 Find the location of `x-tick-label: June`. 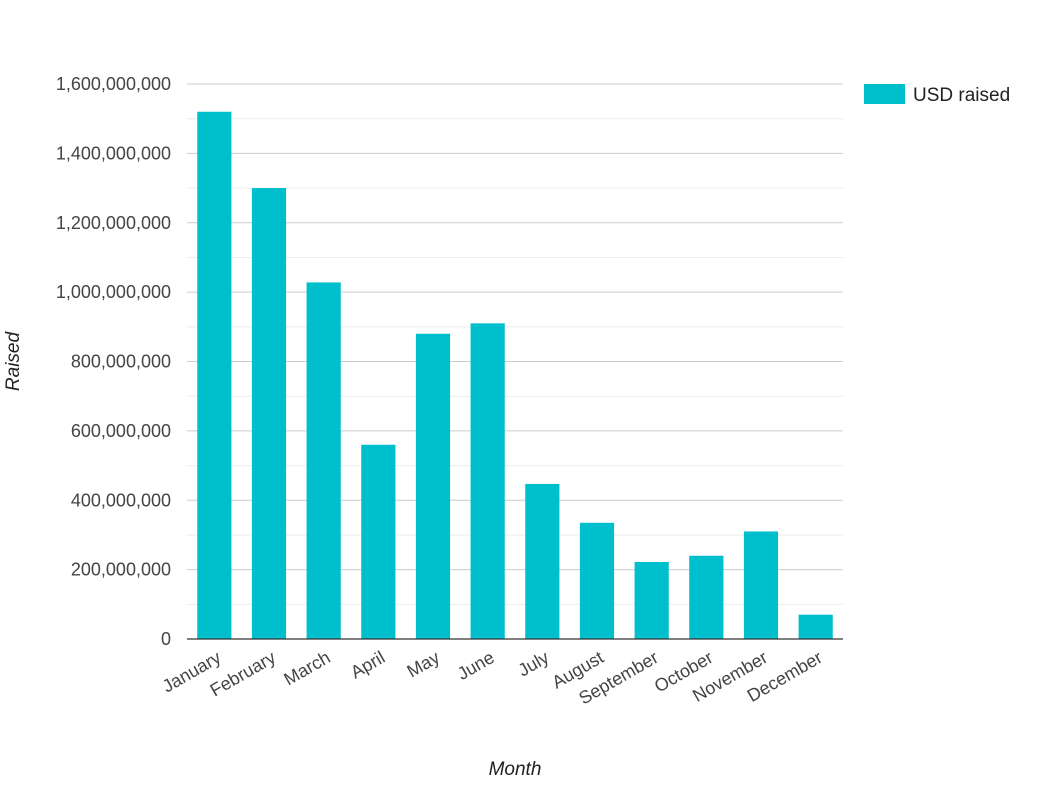

x-tick-label: June is located at coordinates (476, 665).